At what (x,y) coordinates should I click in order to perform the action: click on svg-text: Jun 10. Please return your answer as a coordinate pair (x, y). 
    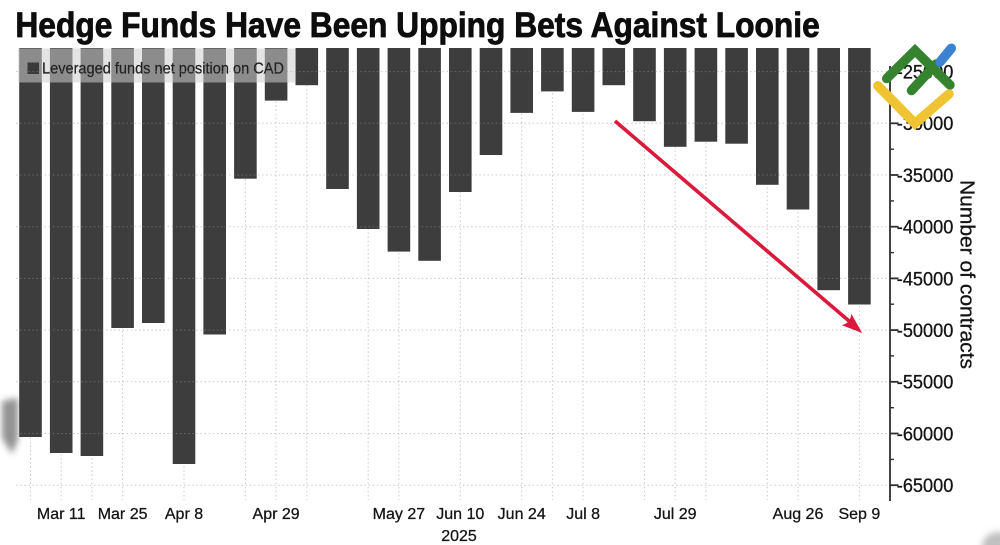
    Looking at the image, I should click on (460, 514).